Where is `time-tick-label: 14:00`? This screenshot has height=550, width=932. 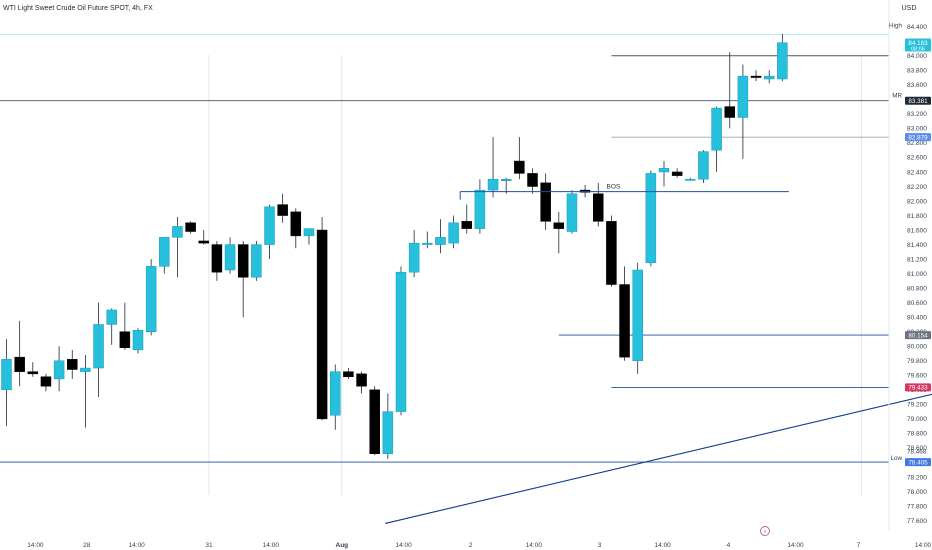 time-tick-label: 14:00 is located at coordinates (403, 545).